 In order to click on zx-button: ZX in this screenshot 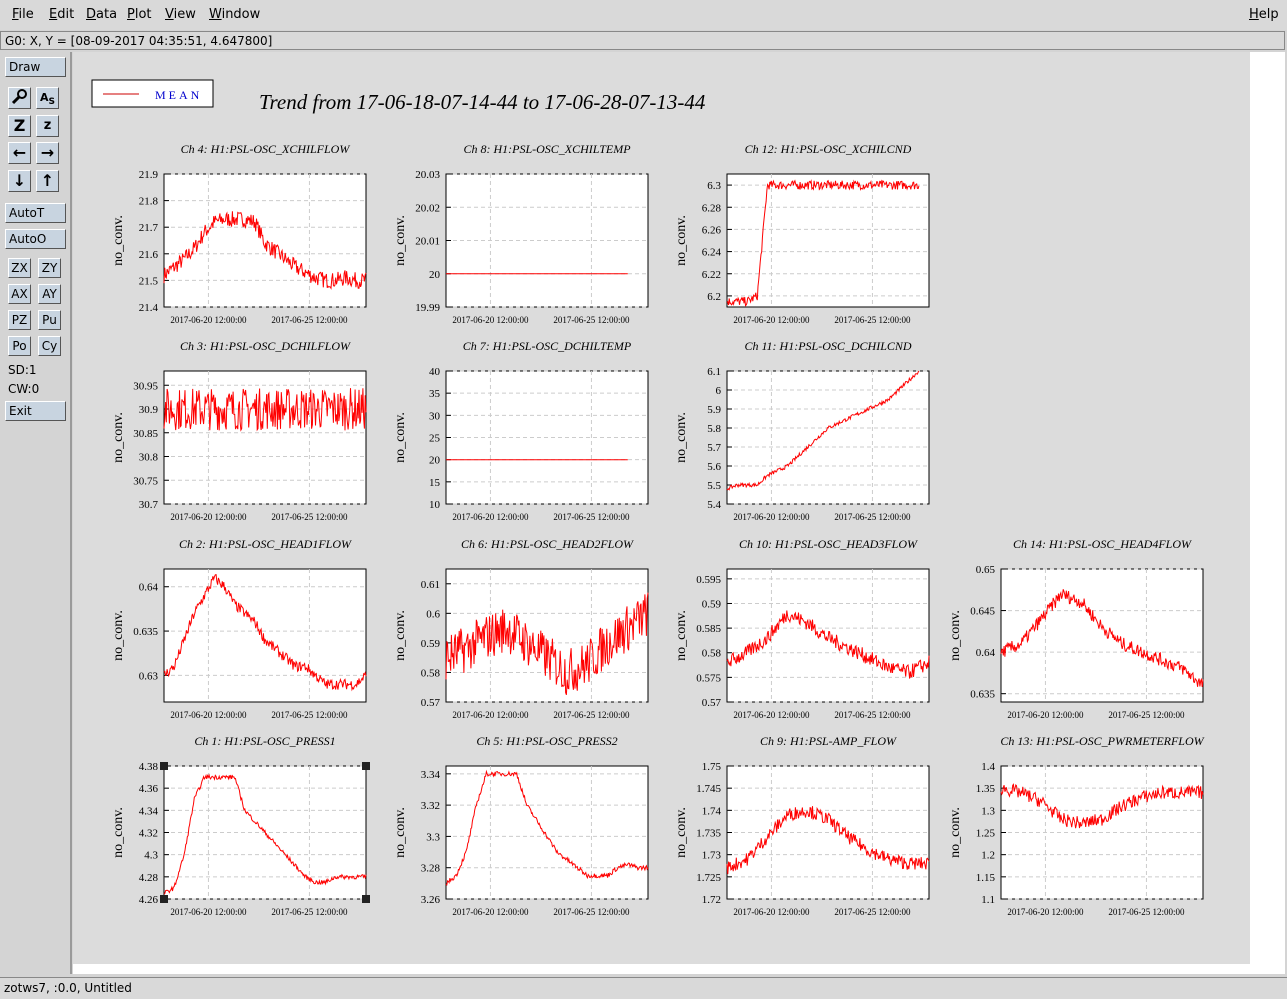, I will do `click(19, 268)`.